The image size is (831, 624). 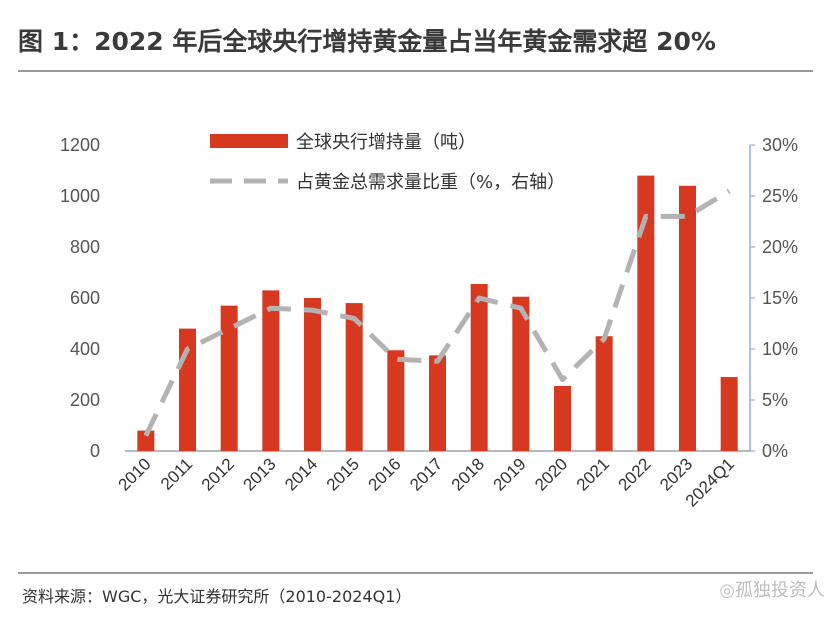 What do you see at coordinates (551, 474) in the screenshot?
I see `x-tick-label: 2020` at bounding box center [551, 474].